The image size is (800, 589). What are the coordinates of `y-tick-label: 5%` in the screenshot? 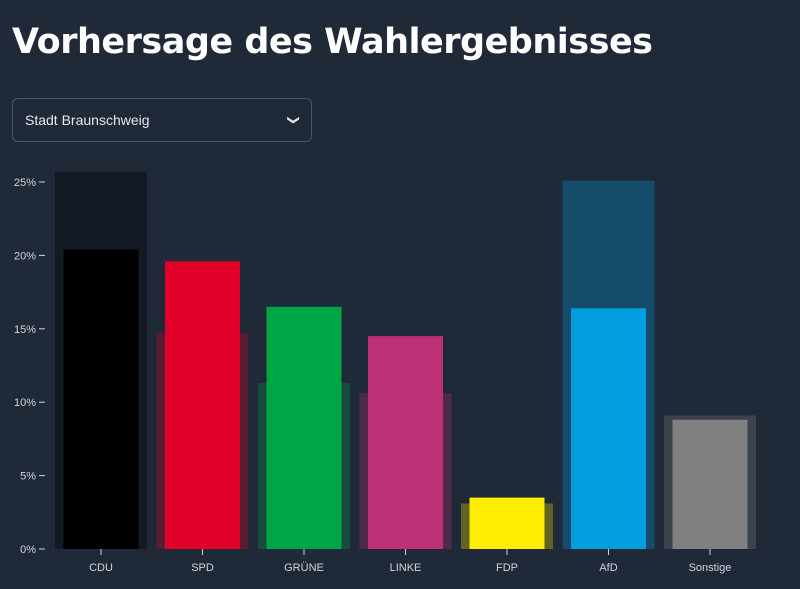 It's located at (28, 477).